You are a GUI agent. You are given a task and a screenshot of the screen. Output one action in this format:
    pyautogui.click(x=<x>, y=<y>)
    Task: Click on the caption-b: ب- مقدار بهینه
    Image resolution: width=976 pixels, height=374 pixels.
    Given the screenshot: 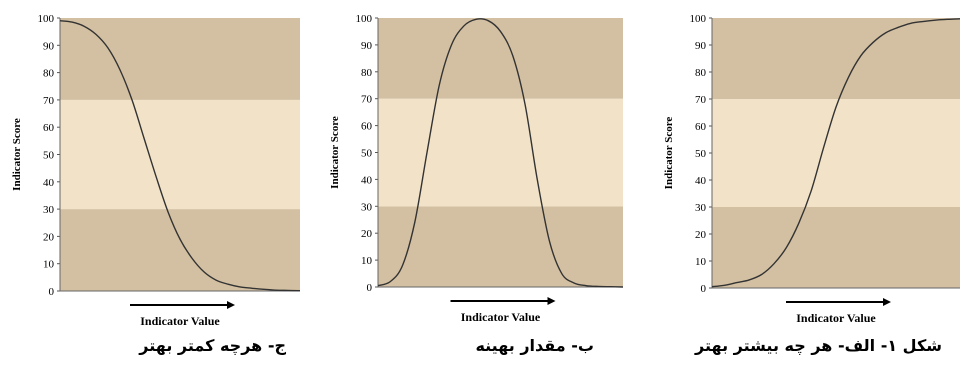 What is the action you would take?
    pyautogui.click(x=534, y=345)
    